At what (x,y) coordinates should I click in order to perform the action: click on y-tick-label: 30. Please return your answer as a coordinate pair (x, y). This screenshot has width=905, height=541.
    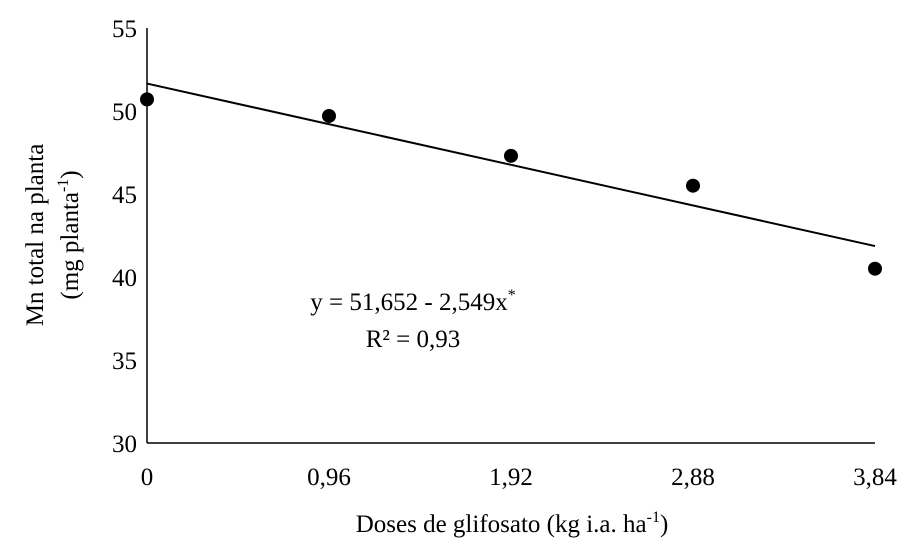
    Looking at the image, I should click on (124, 444).